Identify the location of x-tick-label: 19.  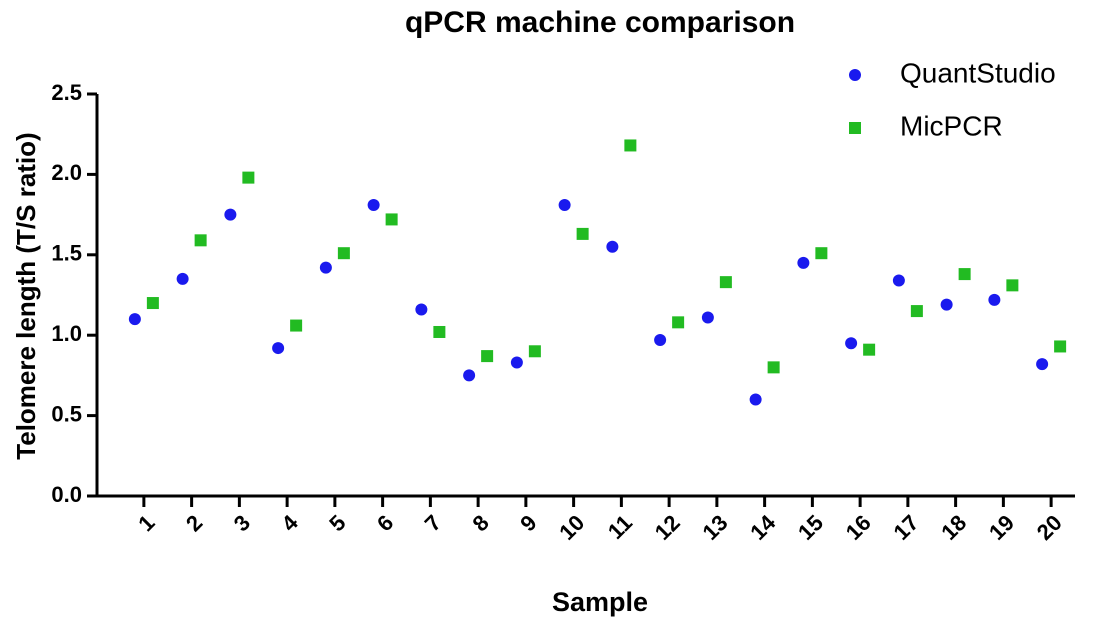
(1001, 527).